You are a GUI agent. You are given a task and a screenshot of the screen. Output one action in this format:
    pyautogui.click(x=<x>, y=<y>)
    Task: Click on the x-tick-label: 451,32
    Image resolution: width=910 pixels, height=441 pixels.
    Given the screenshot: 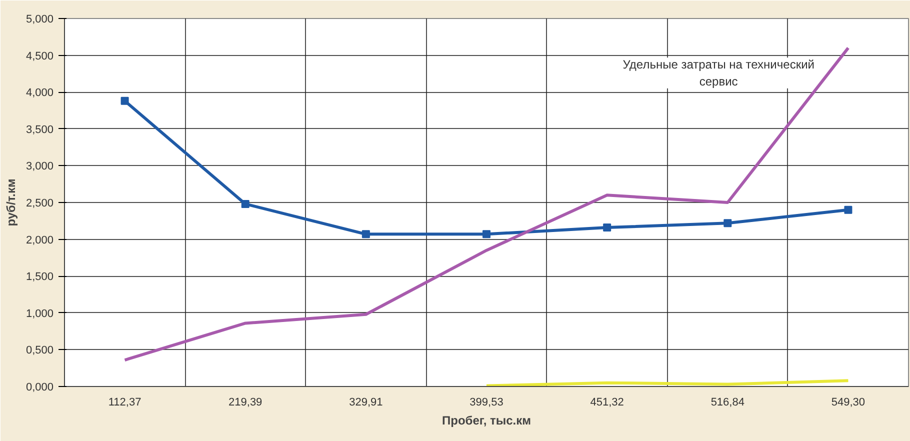 What is the action you would take?
    pyautogui.click(x=607, y=402)
    